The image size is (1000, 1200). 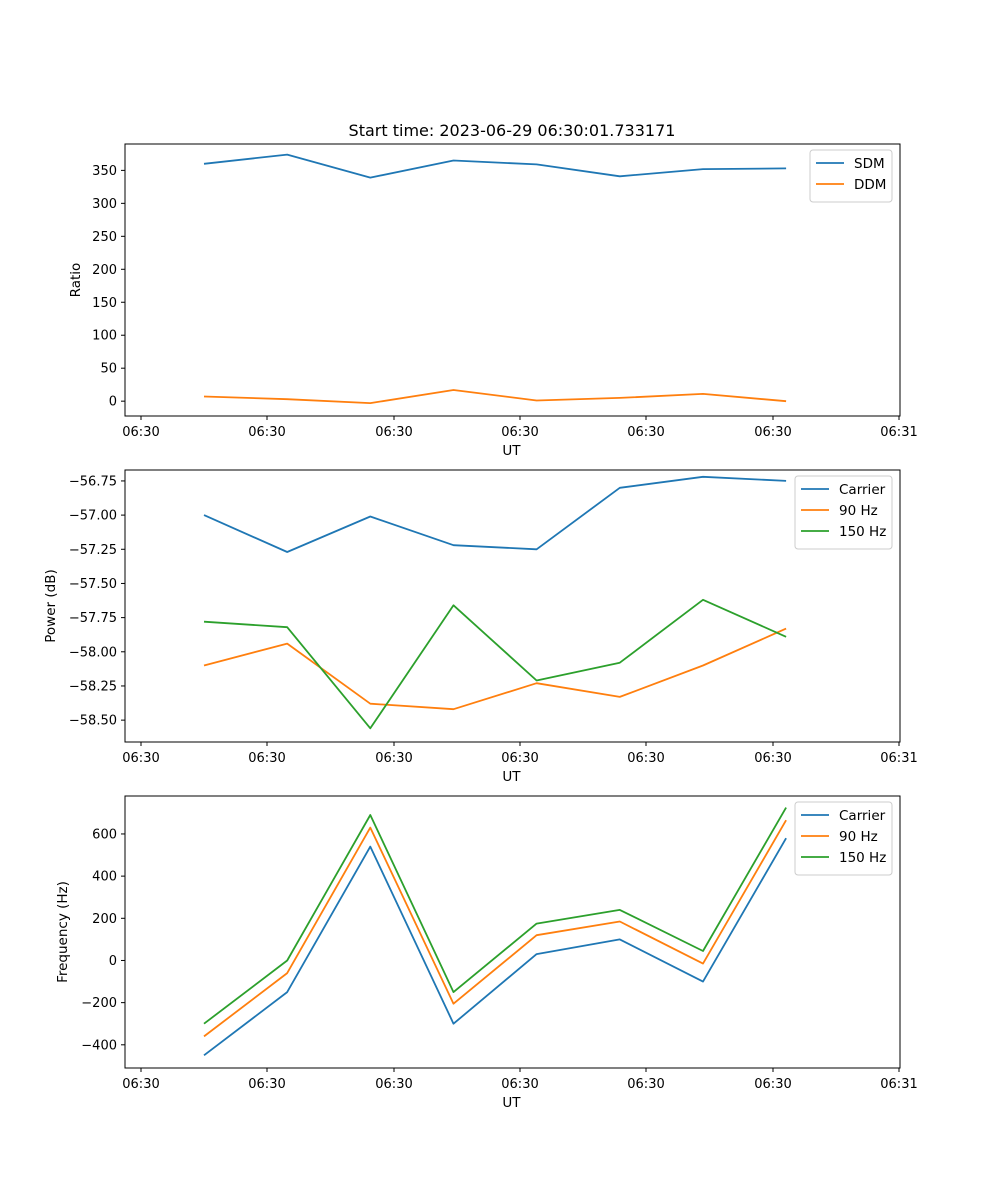 What do you see at coordinates (104, 834) in the screenshot?
I see `y-tick-label: 600` at bounding box center [104, 834].